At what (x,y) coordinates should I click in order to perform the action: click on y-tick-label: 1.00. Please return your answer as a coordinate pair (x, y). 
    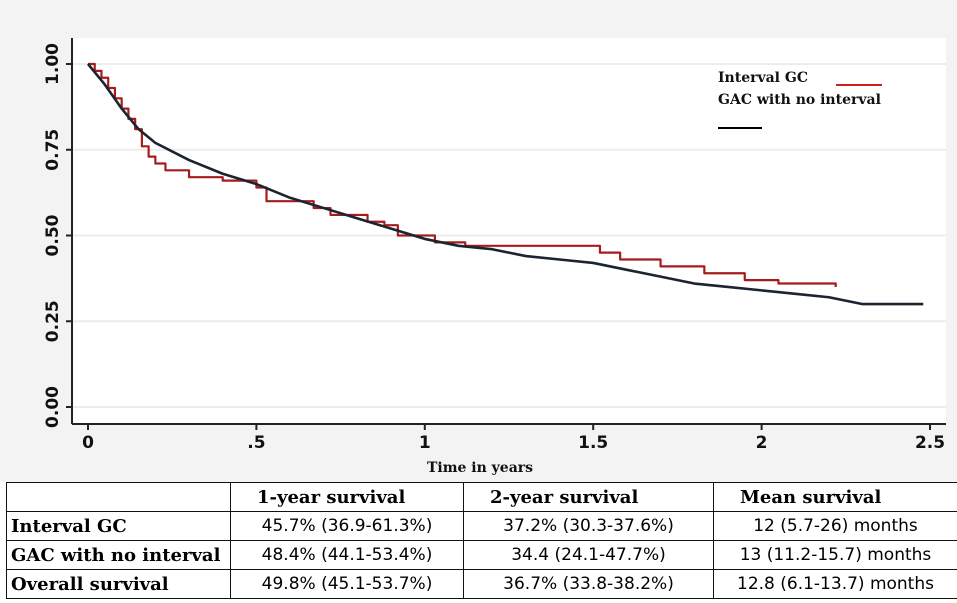
    Looking at the image, I should click on (53, 64).